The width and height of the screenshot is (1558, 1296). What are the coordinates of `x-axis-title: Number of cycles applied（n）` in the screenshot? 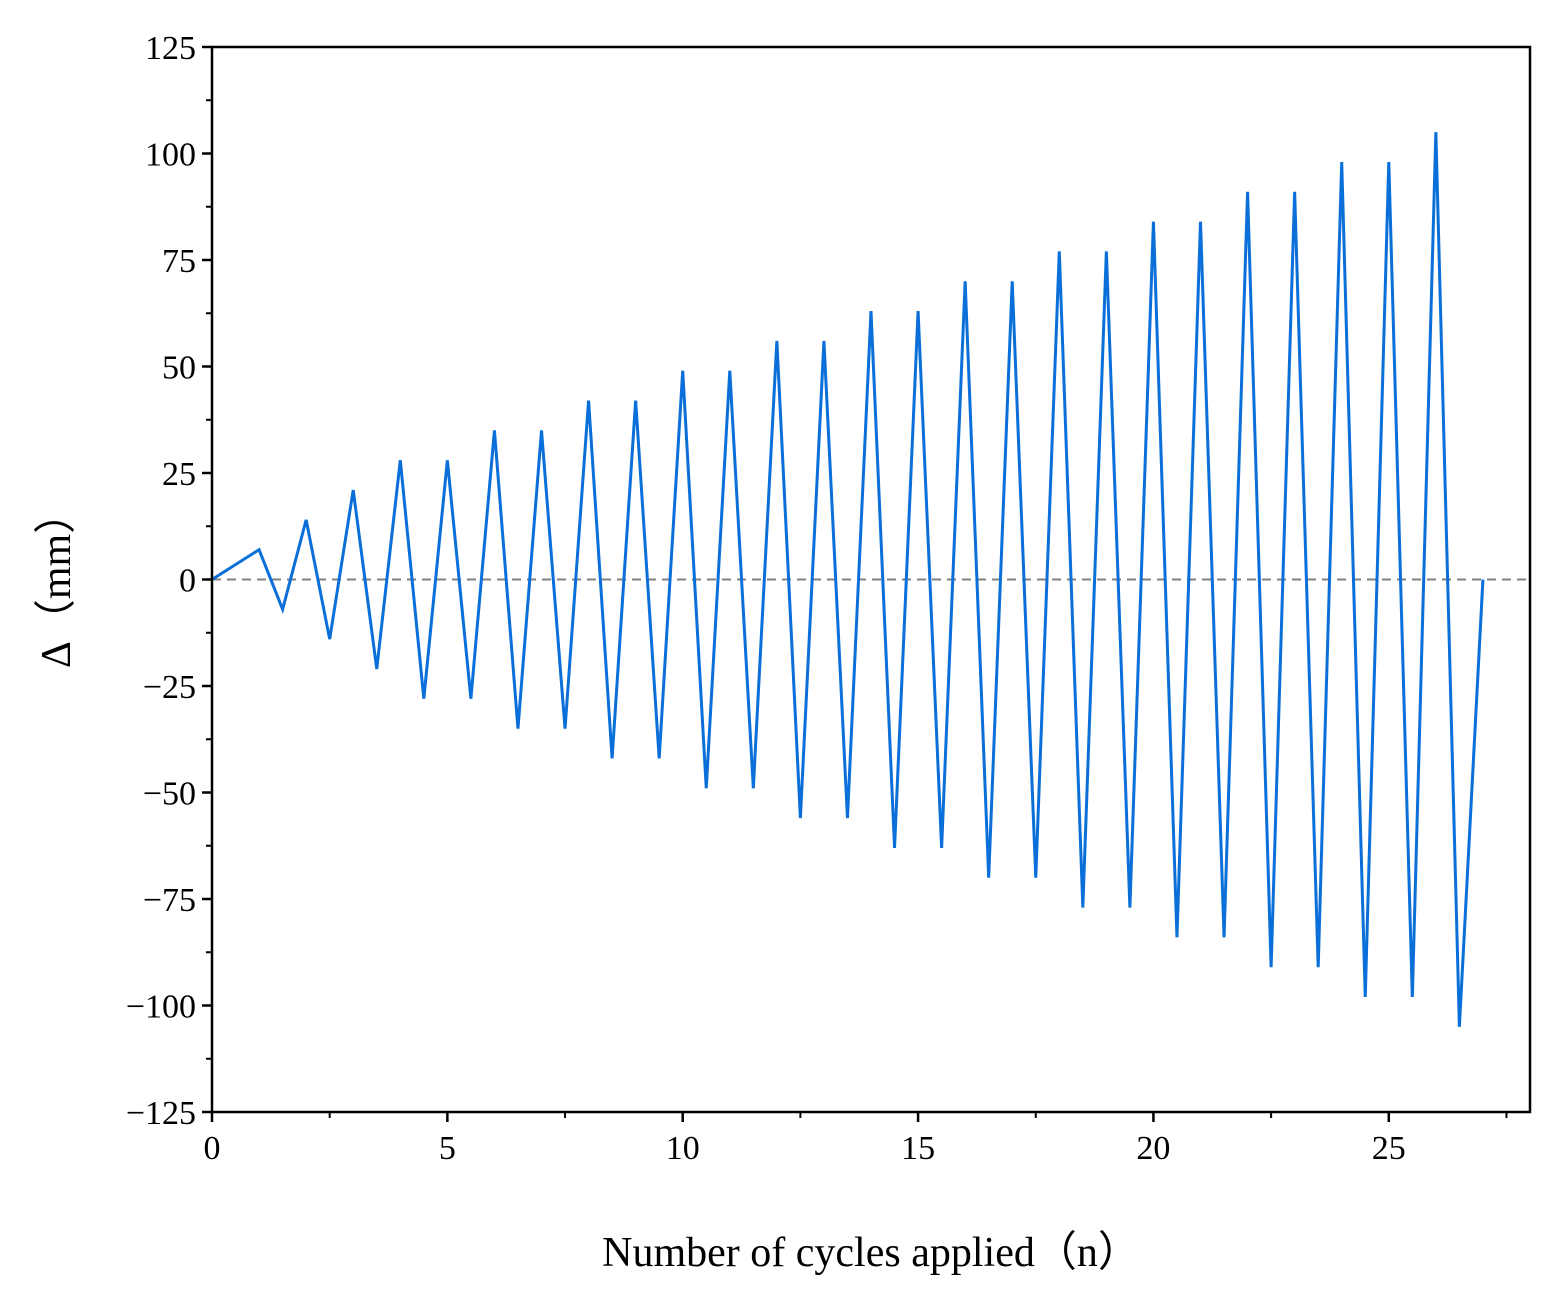 It's located at (871, 1253).